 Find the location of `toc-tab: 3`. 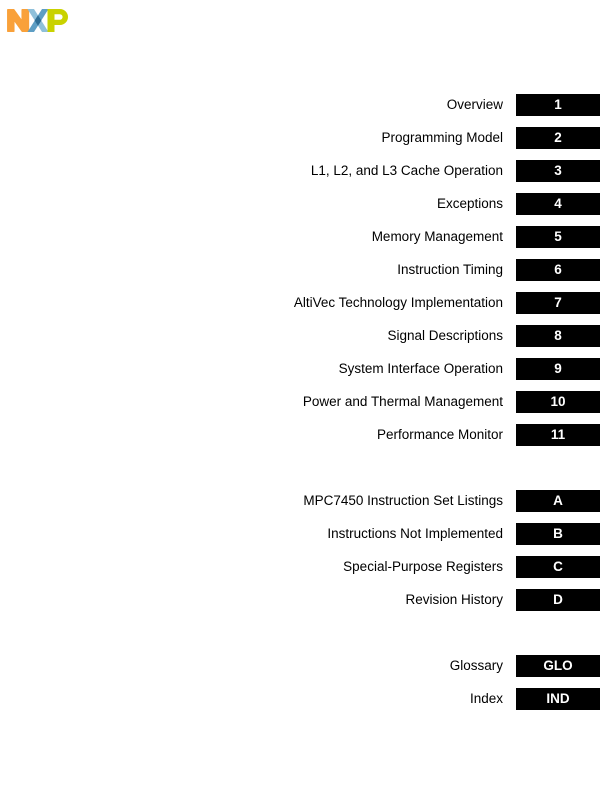

toc-tab: 3 is located at coordinates (558, 170).